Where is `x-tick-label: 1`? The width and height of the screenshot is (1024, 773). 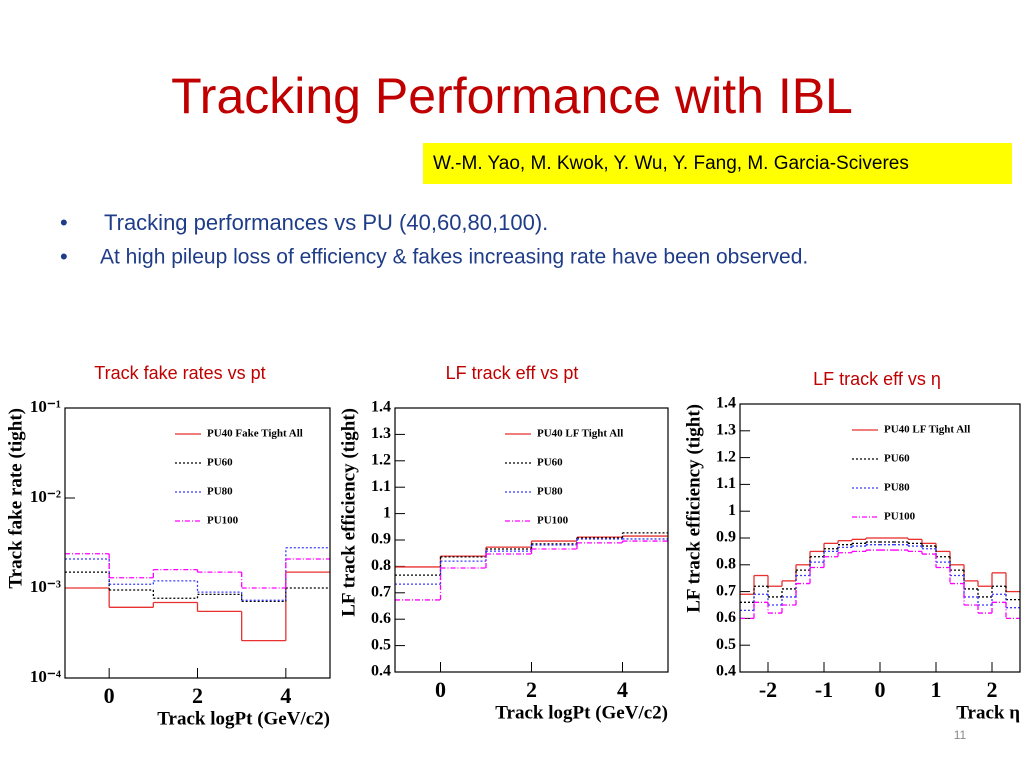 x-tick-label: 1 is located at coordinates (936, 689).